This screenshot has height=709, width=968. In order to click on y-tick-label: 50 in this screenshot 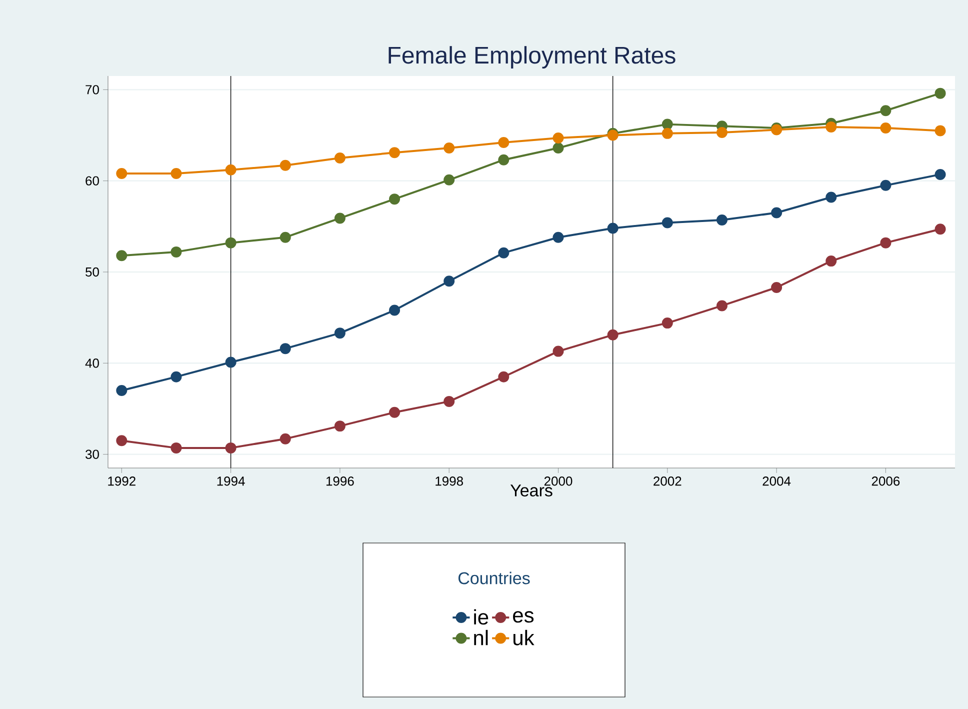, I will do `click(92, 272)`.